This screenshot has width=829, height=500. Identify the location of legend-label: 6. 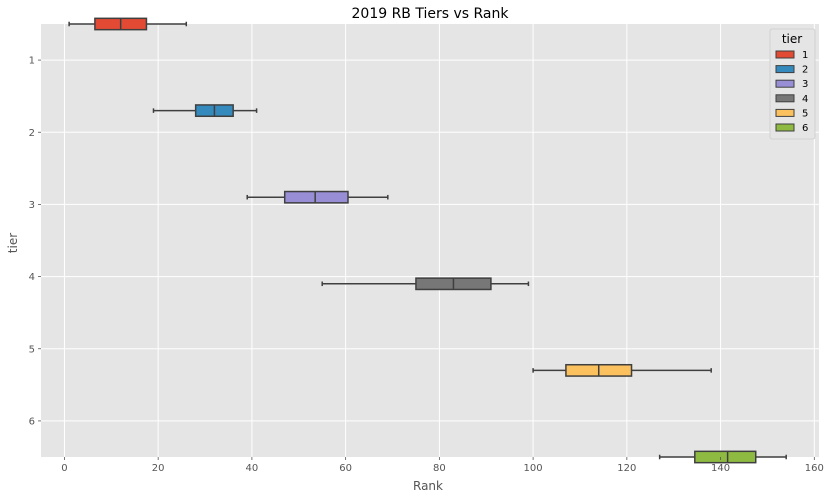
(805, 128).